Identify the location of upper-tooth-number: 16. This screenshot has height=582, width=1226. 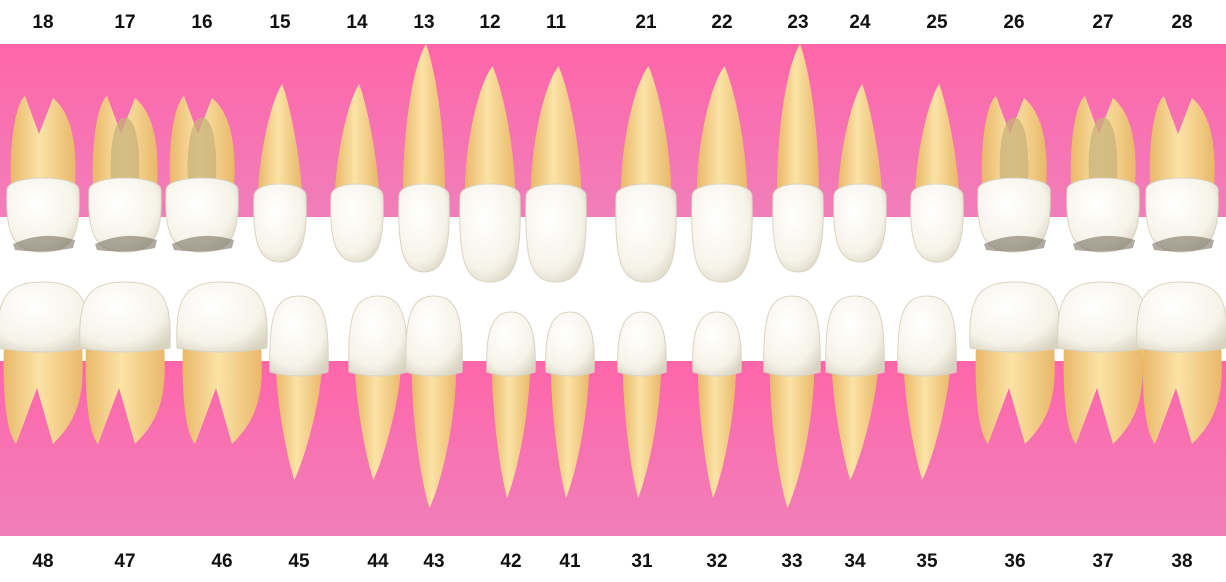
(202, 22).